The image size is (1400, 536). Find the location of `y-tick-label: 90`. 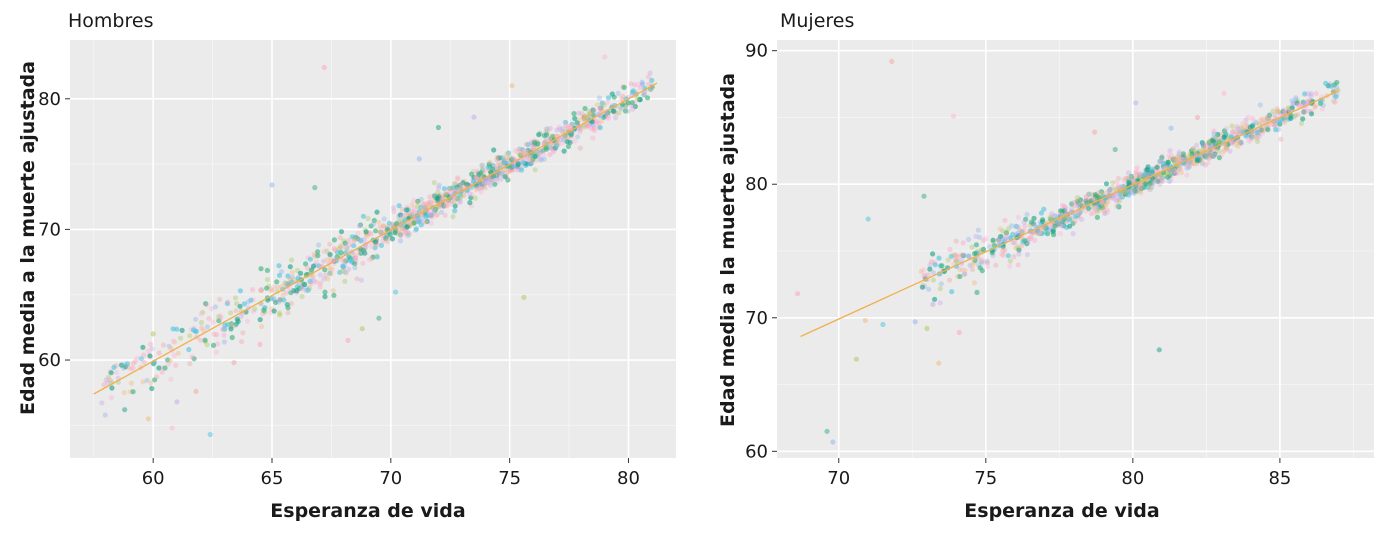

y-tick-label: 90 is located at coordinates (756, 51).